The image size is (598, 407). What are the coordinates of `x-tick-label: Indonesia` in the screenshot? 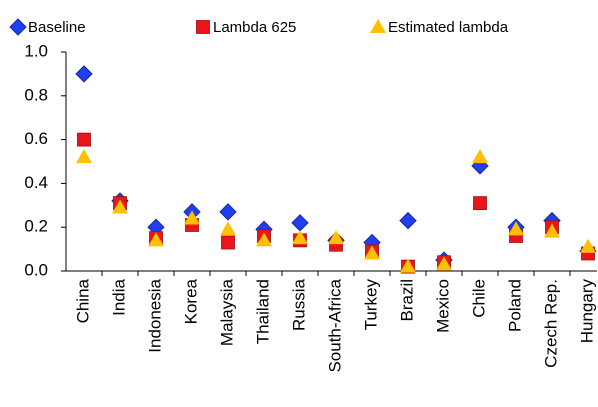 It's located at (154, 315).